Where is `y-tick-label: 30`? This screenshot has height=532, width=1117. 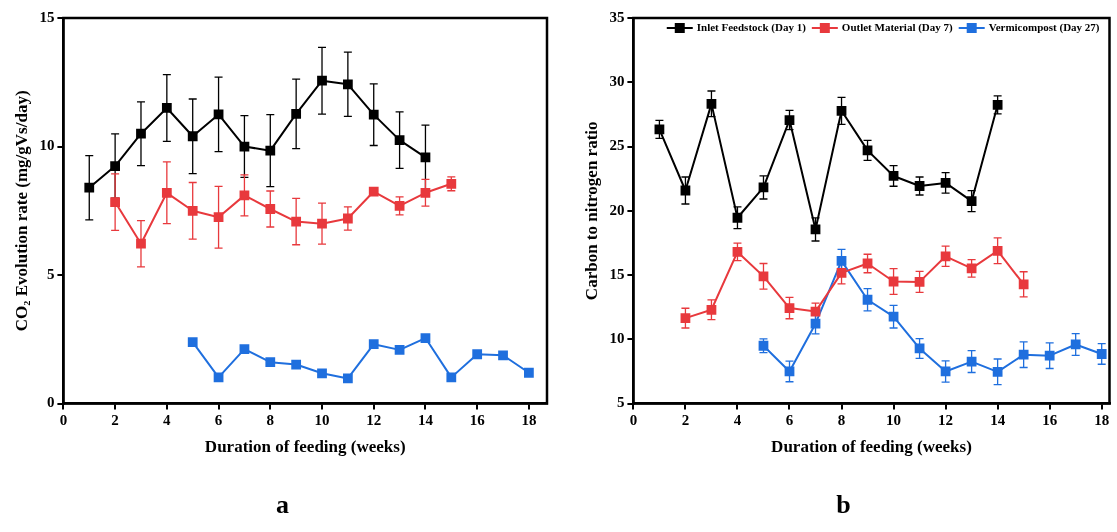
y-tick-label: 30 is located at coordinates (617, 81).